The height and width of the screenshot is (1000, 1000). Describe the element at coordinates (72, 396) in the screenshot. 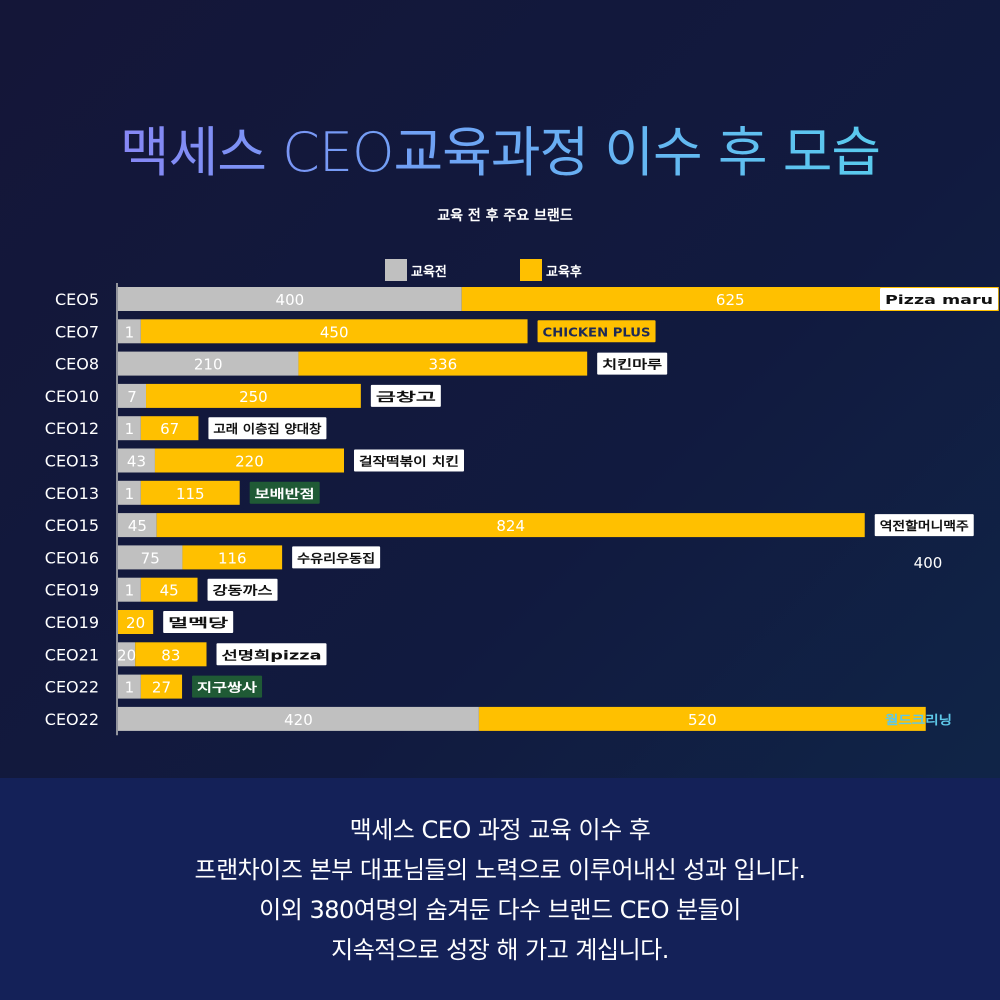

I see `category-label: CEO10` at that location.